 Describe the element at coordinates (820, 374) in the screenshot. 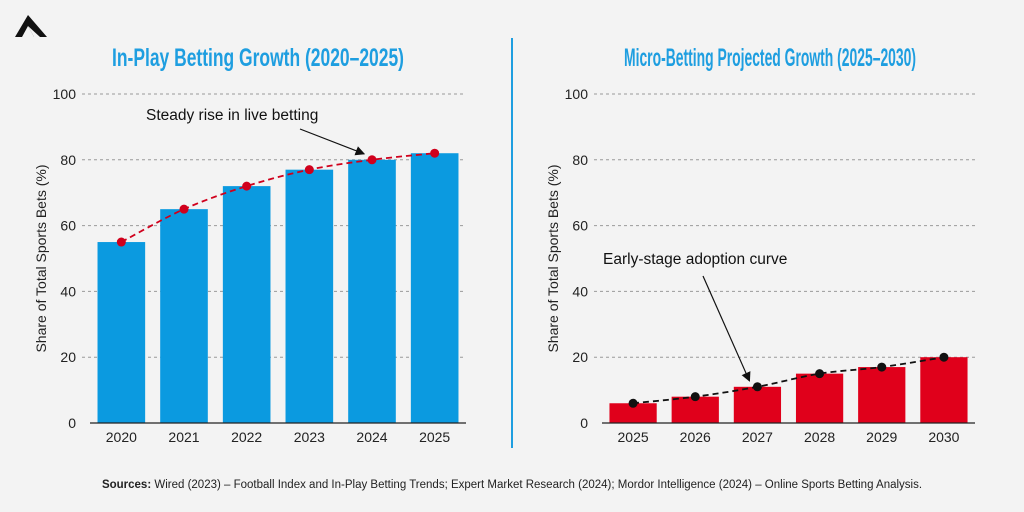

I see `trend-point-2028` at that location.